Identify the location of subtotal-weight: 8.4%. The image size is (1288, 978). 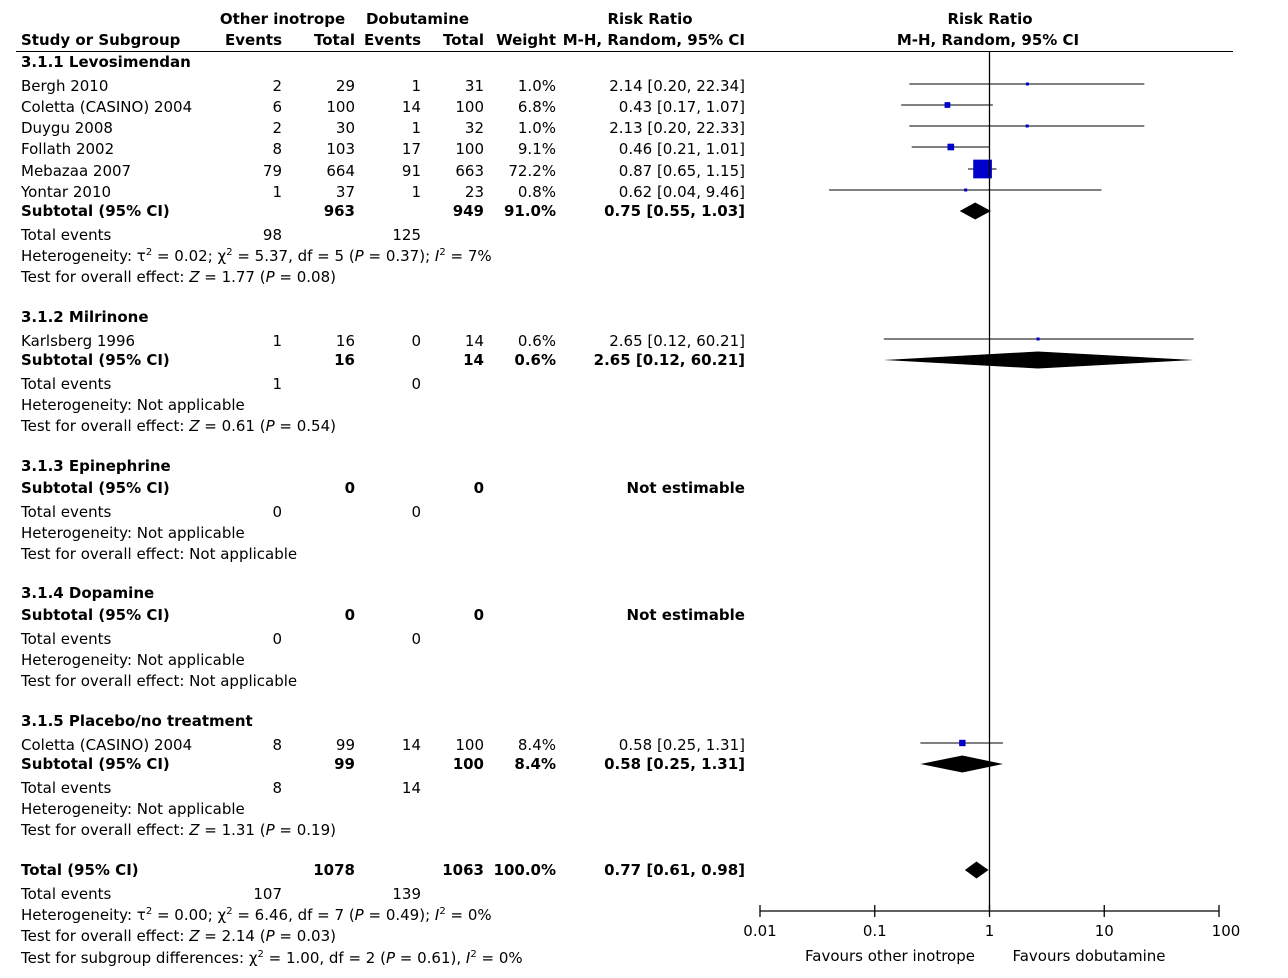
(535, 764).